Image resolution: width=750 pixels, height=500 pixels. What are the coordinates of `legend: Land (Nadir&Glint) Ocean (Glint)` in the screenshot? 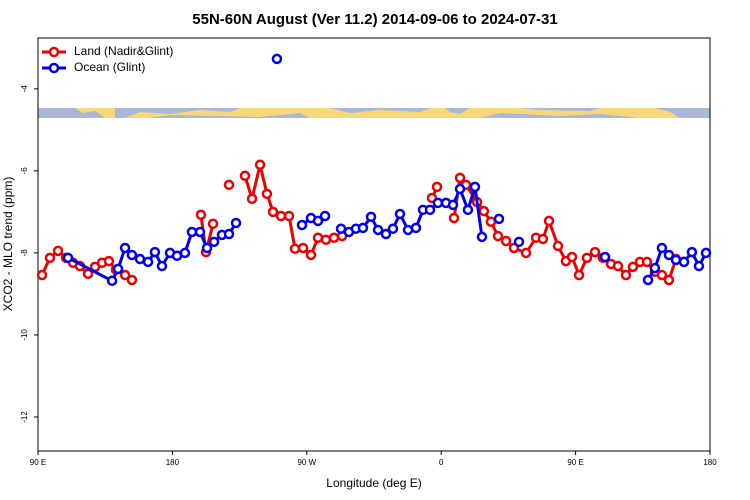 It's located at (107, 59).